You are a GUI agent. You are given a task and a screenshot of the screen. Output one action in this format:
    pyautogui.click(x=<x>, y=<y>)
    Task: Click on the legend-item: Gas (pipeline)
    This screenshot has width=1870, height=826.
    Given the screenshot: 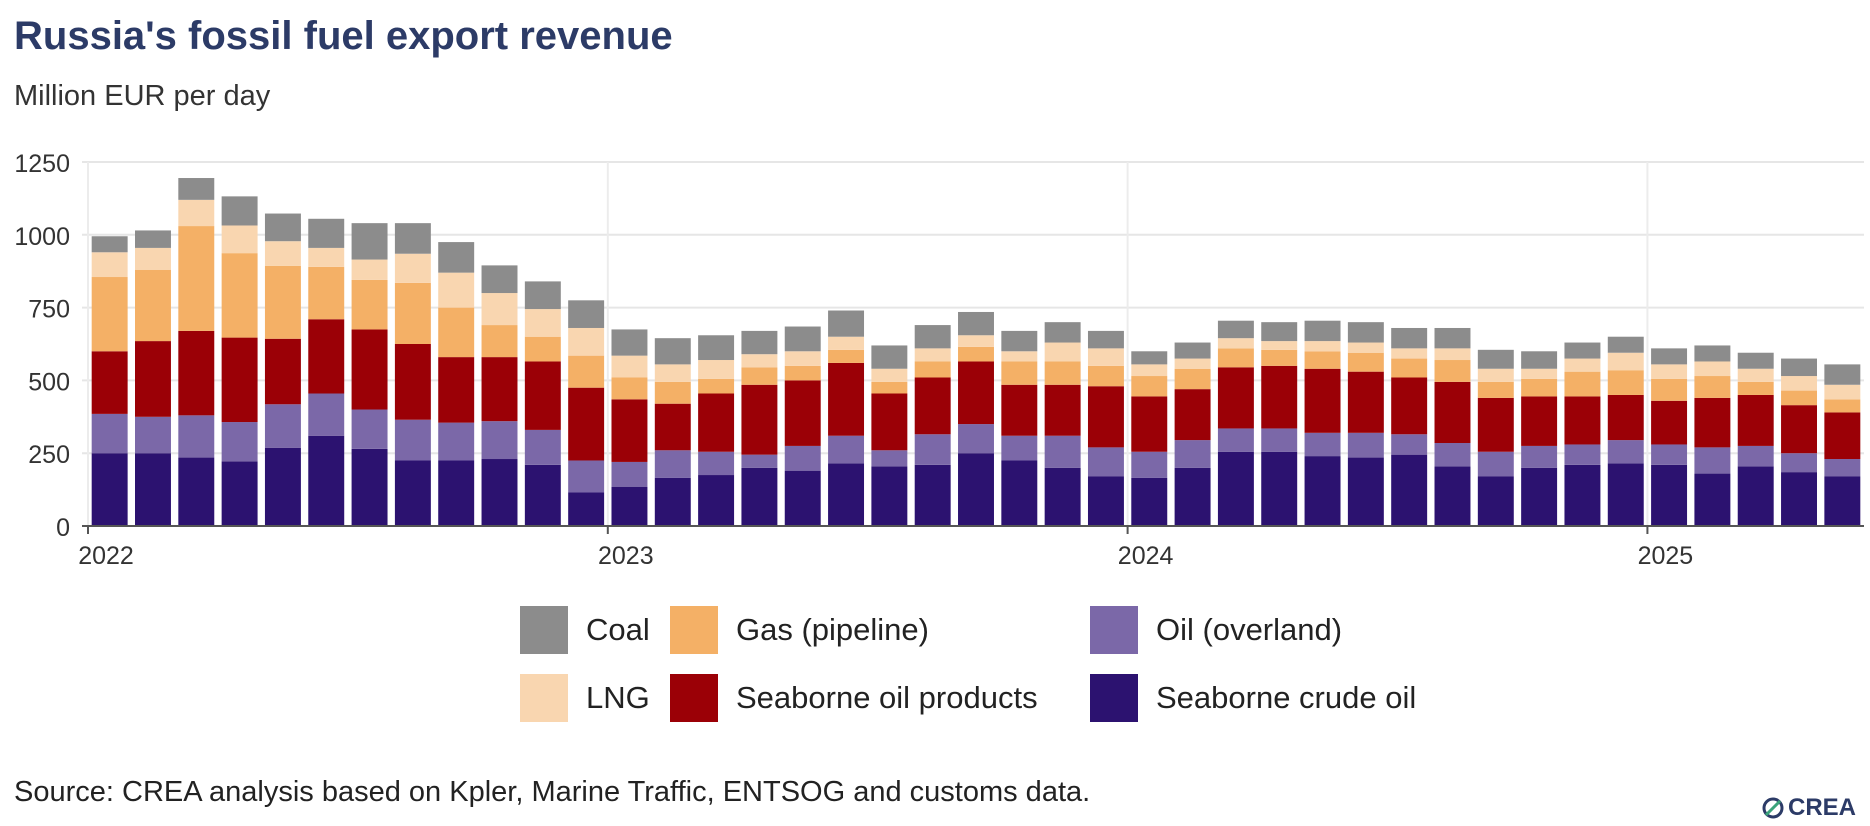 What is the action you would take?
    pyautogui.click(x=799, y=630)
    